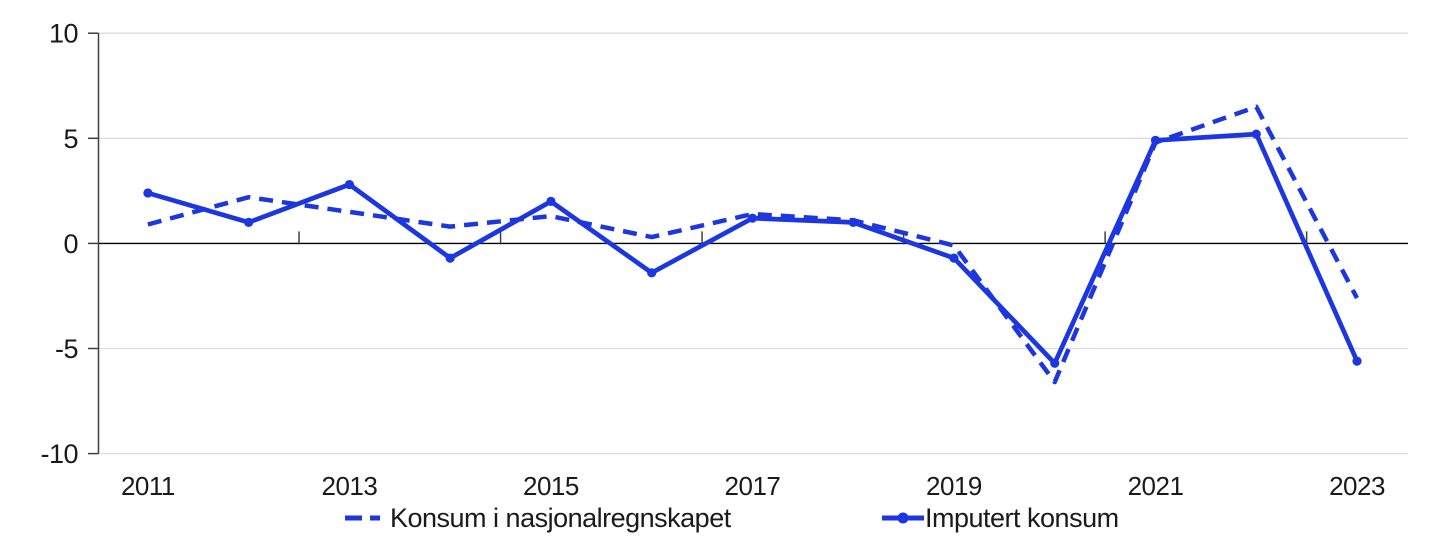 This screenshot has height=547, width=1445. What do you see at coordinates (954, 486) in the screenshot?
I see `x-tick-label: 2019` at bounding box center [954, 486].